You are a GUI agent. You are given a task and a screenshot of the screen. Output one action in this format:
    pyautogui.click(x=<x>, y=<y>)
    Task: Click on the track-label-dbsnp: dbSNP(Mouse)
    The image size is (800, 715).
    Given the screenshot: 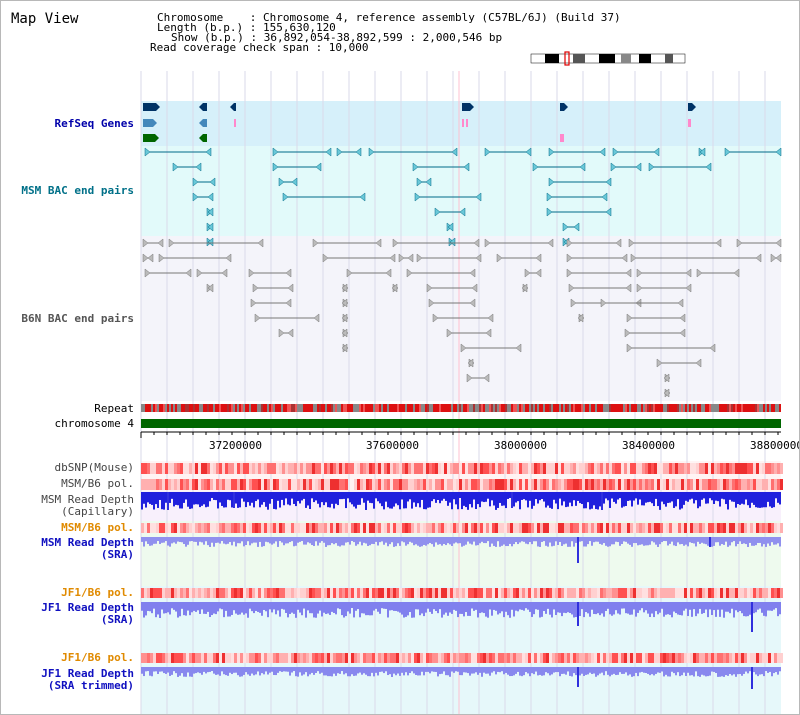 What is the action you would take?
    pyautogui.click(x=94, y=467)
    